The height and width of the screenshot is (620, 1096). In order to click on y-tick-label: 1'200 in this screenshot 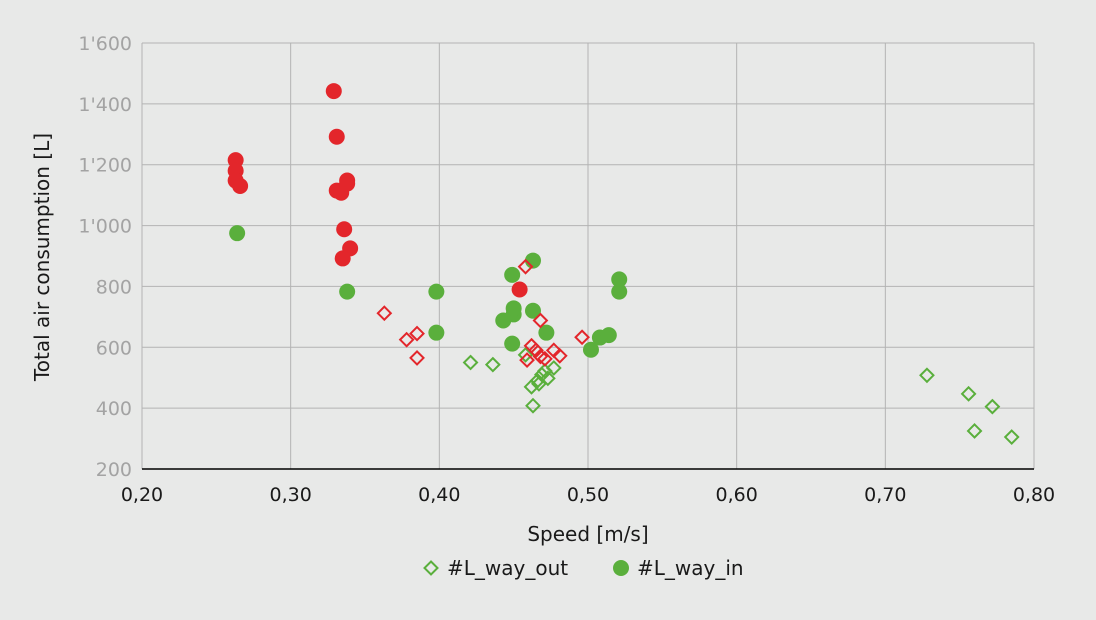, I will do `click(105, 166)`.